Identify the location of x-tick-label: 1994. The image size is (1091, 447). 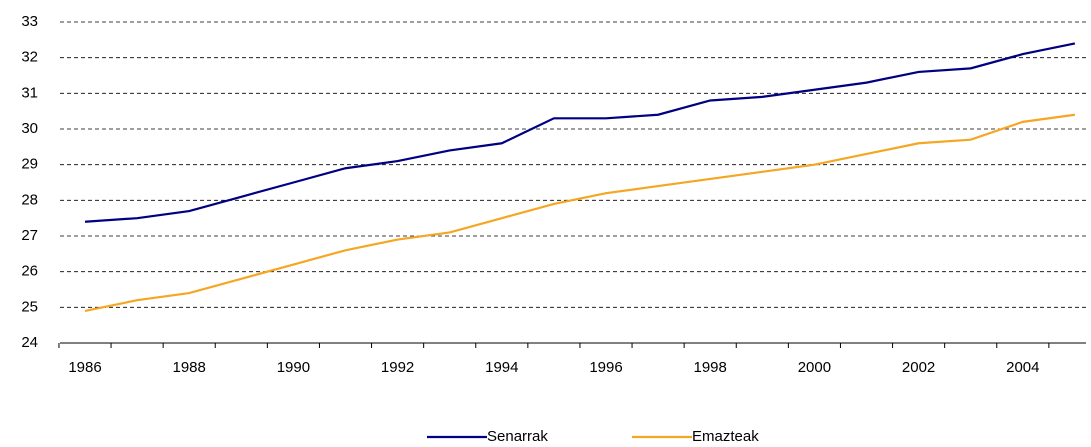
(501, 367).